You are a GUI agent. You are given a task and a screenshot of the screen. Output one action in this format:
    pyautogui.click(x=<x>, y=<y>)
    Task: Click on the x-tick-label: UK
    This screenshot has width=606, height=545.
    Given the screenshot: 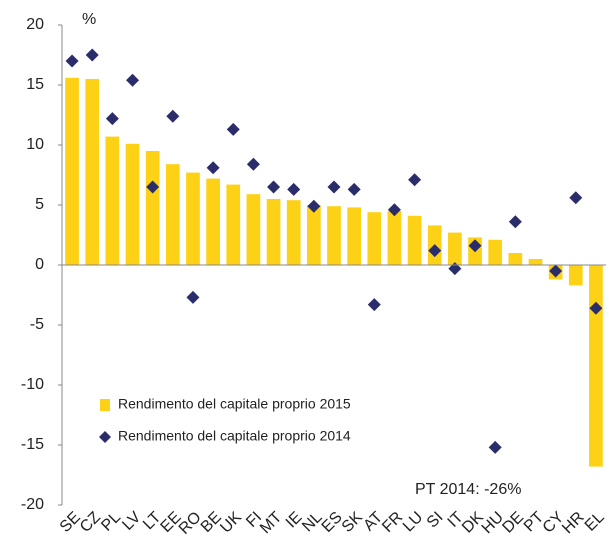 What is the action you would take?
    pyautogui.click(x=231, y=523)
    